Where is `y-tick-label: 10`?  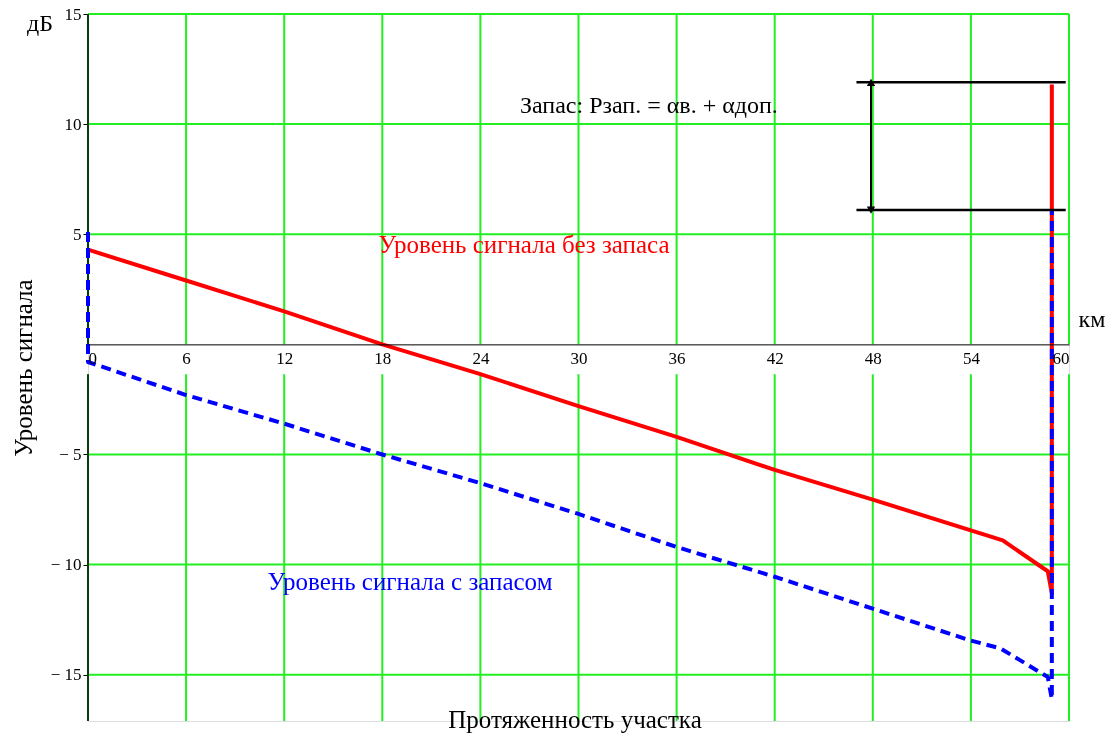
y-tick-label: 10 is located at coordinates (73, 124).